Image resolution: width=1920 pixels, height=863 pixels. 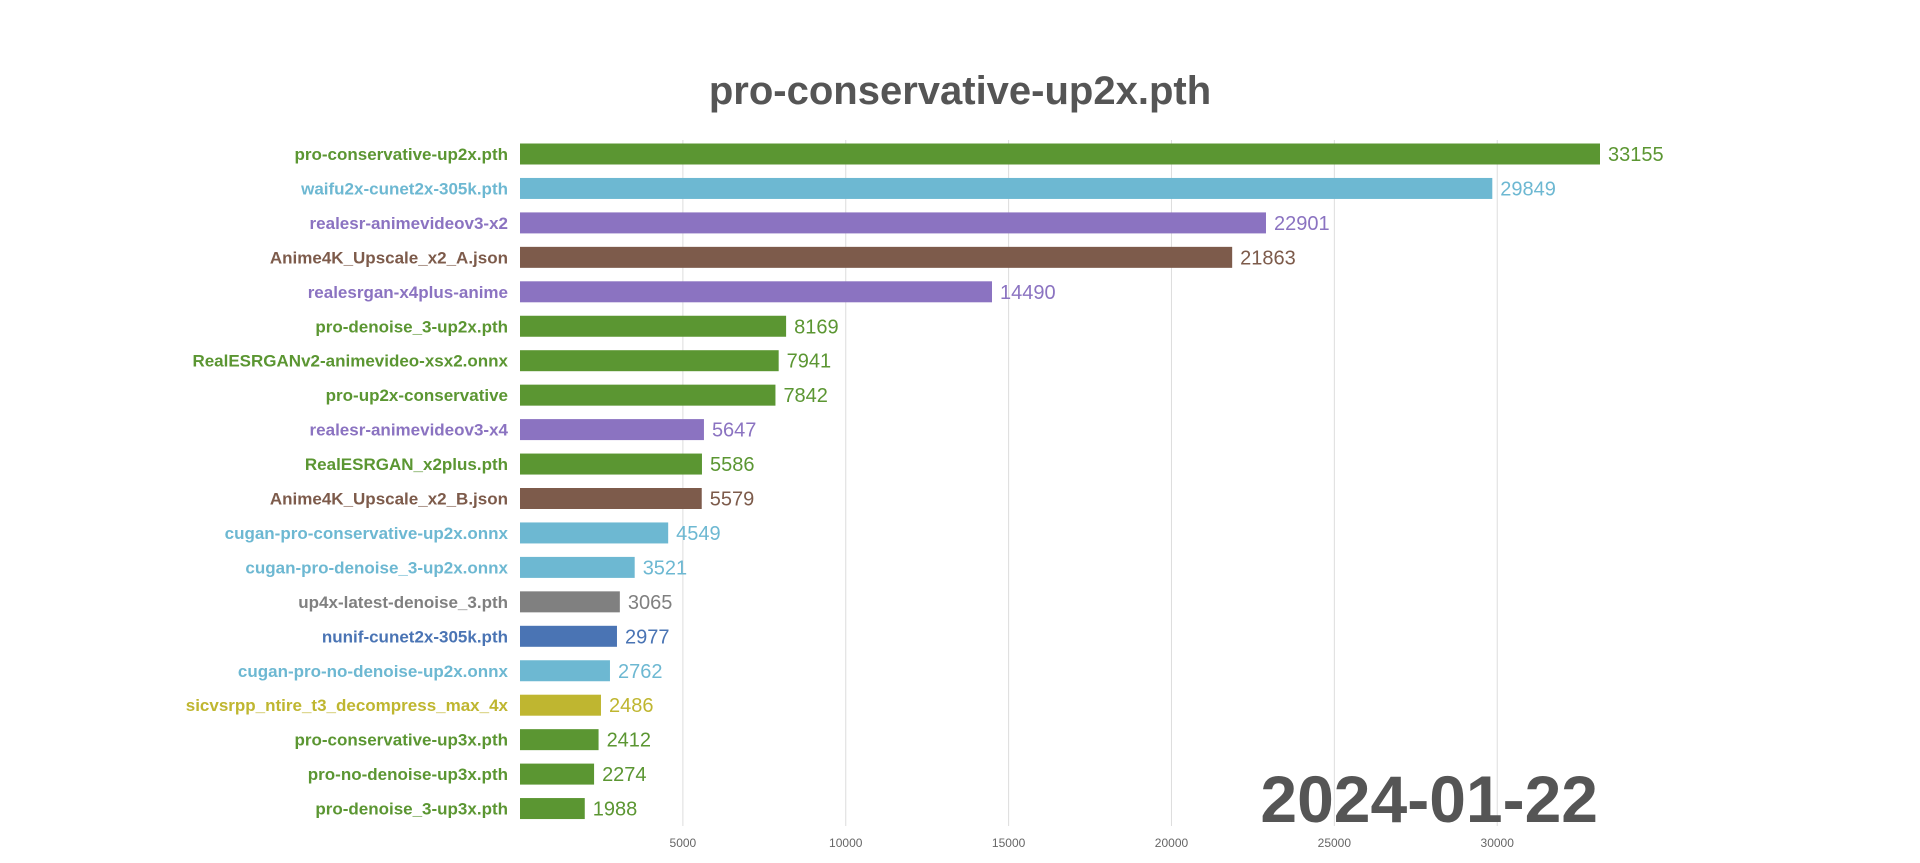 What do you see at coordinates (404, 188) in the screenshot?
I see `category-label: waifu2x-cunet2x-305k.pth` at bounding box center [404, 188].